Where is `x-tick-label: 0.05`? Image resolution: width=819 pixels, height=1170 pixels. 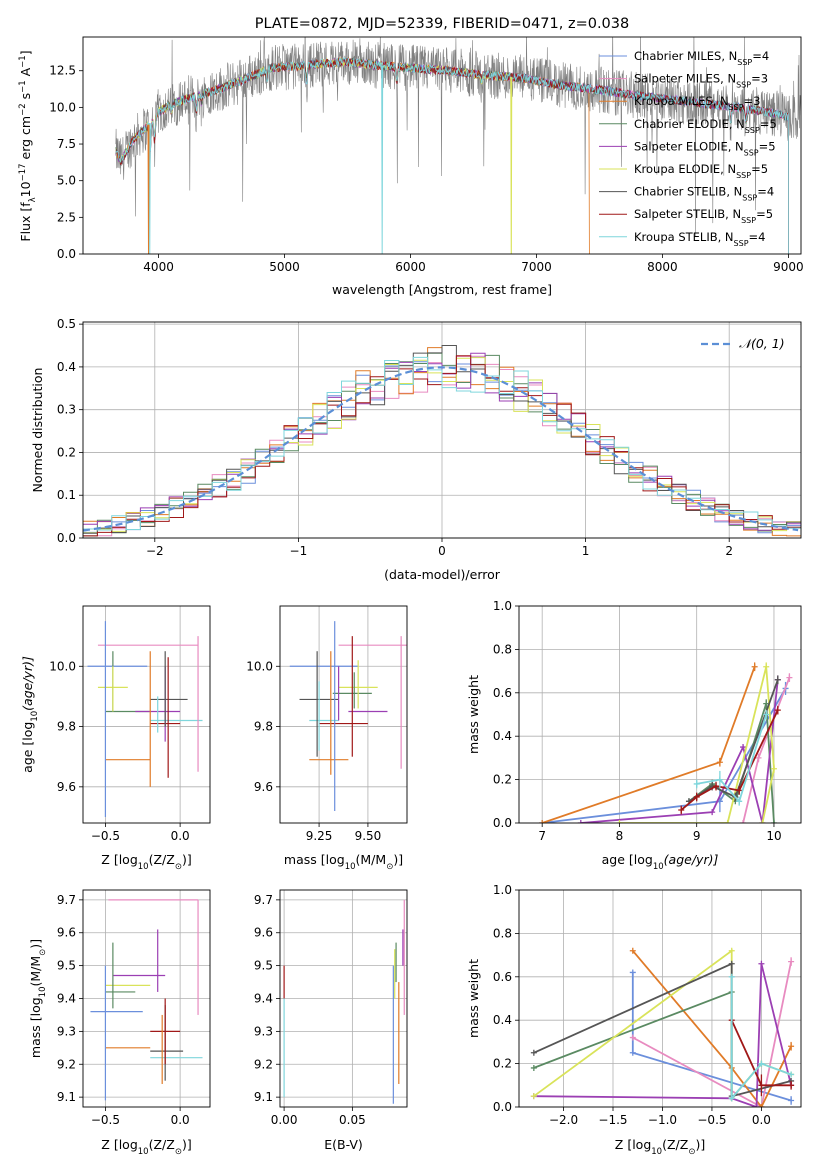 x-tick-label: 0.05 is located at coordinates (352, 1120).